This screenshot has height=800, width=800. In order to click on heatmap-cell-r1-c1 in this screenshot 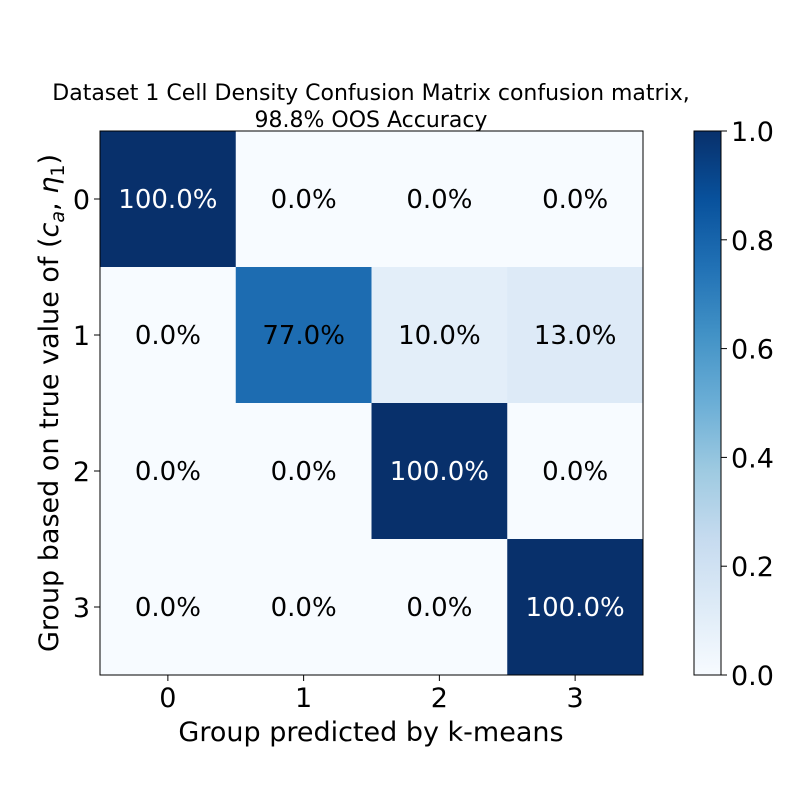, I will do `click(303, 335)`.